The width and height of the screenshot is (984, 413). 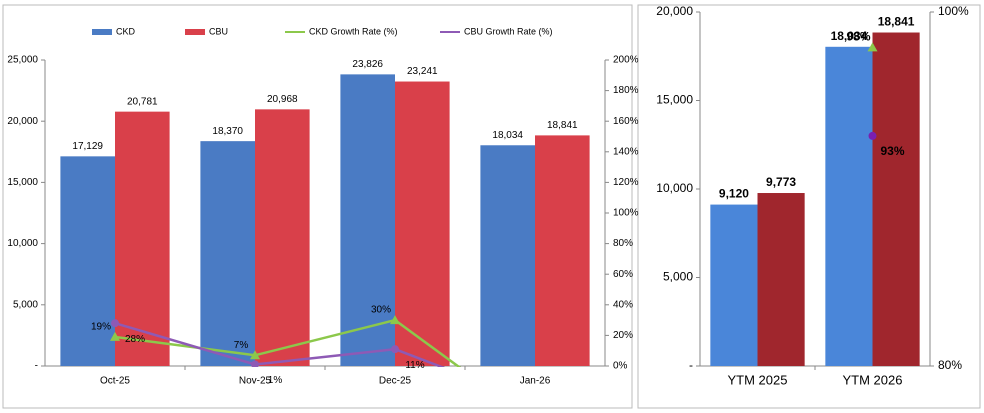 I want to click on x-tick-label: Dec-25, so click(x=395, y=381).